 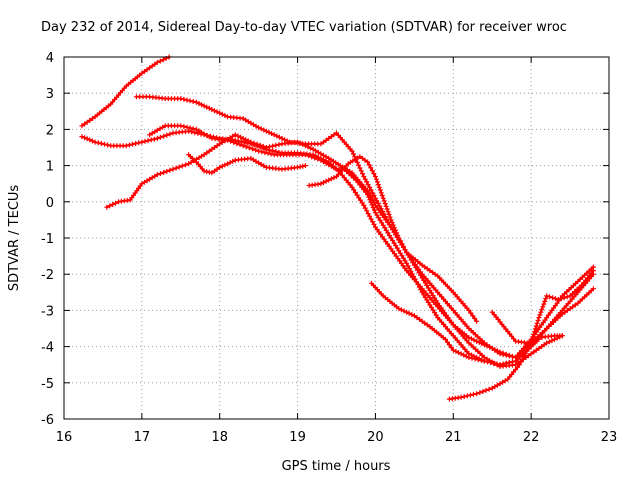 What do you see at coordinates (47, 348) in the screenshot?
I see `y-tick-label: -4` at bounding box center [47, 348].